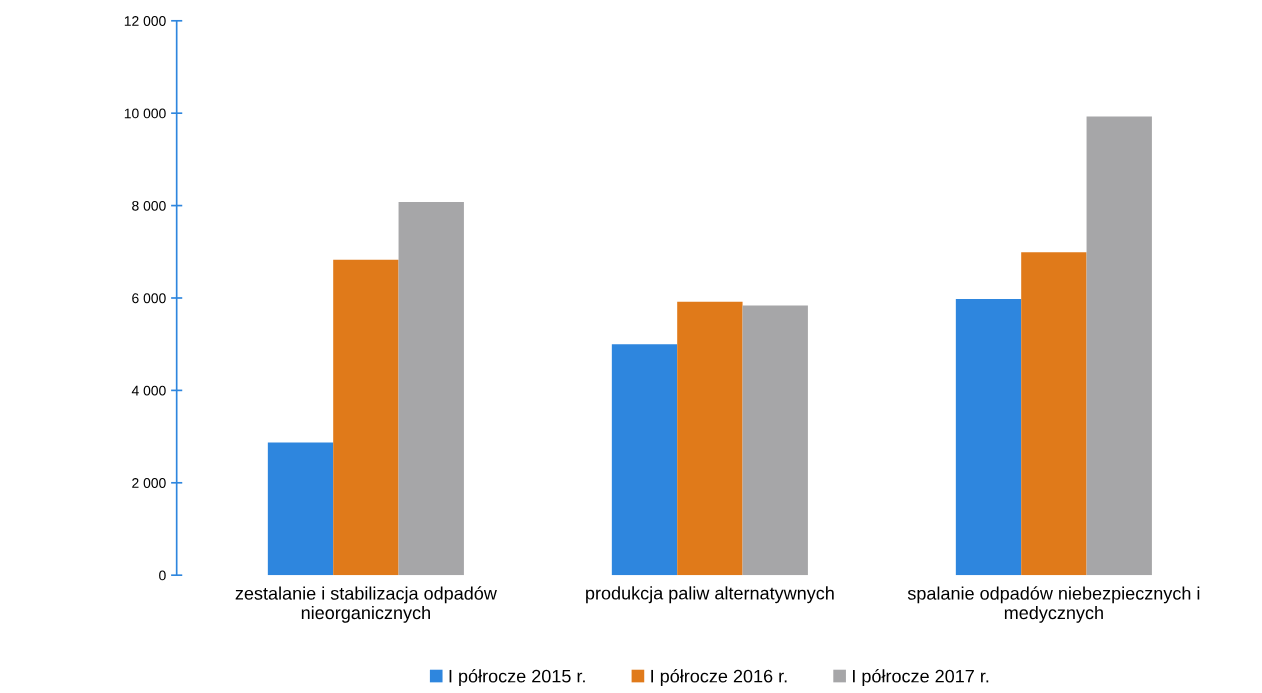  What do you see at coordinates (149, 483) in the screenshot?
I see `y-tick-label: 2 000` at bounding box center [149, 483].